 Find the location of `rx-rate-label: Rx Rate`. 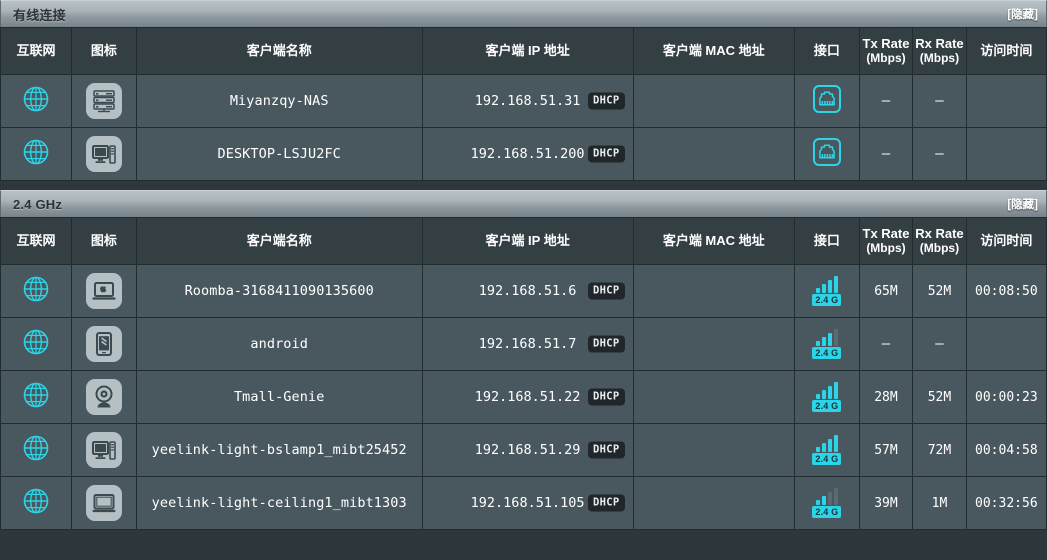

rx-rate-label: Rx Rate is located at coordinates (939, 233).